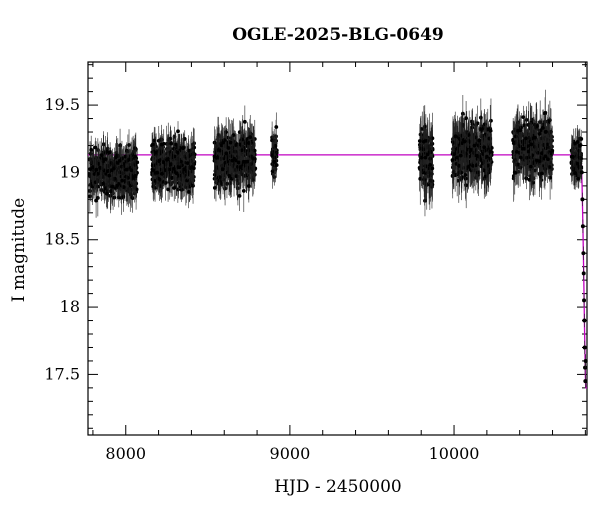  What do you see at coordinates (338, 487) in the screenshot?
I see `x-axis-label: HJD - 2450000` at bounding box center [338, 487].